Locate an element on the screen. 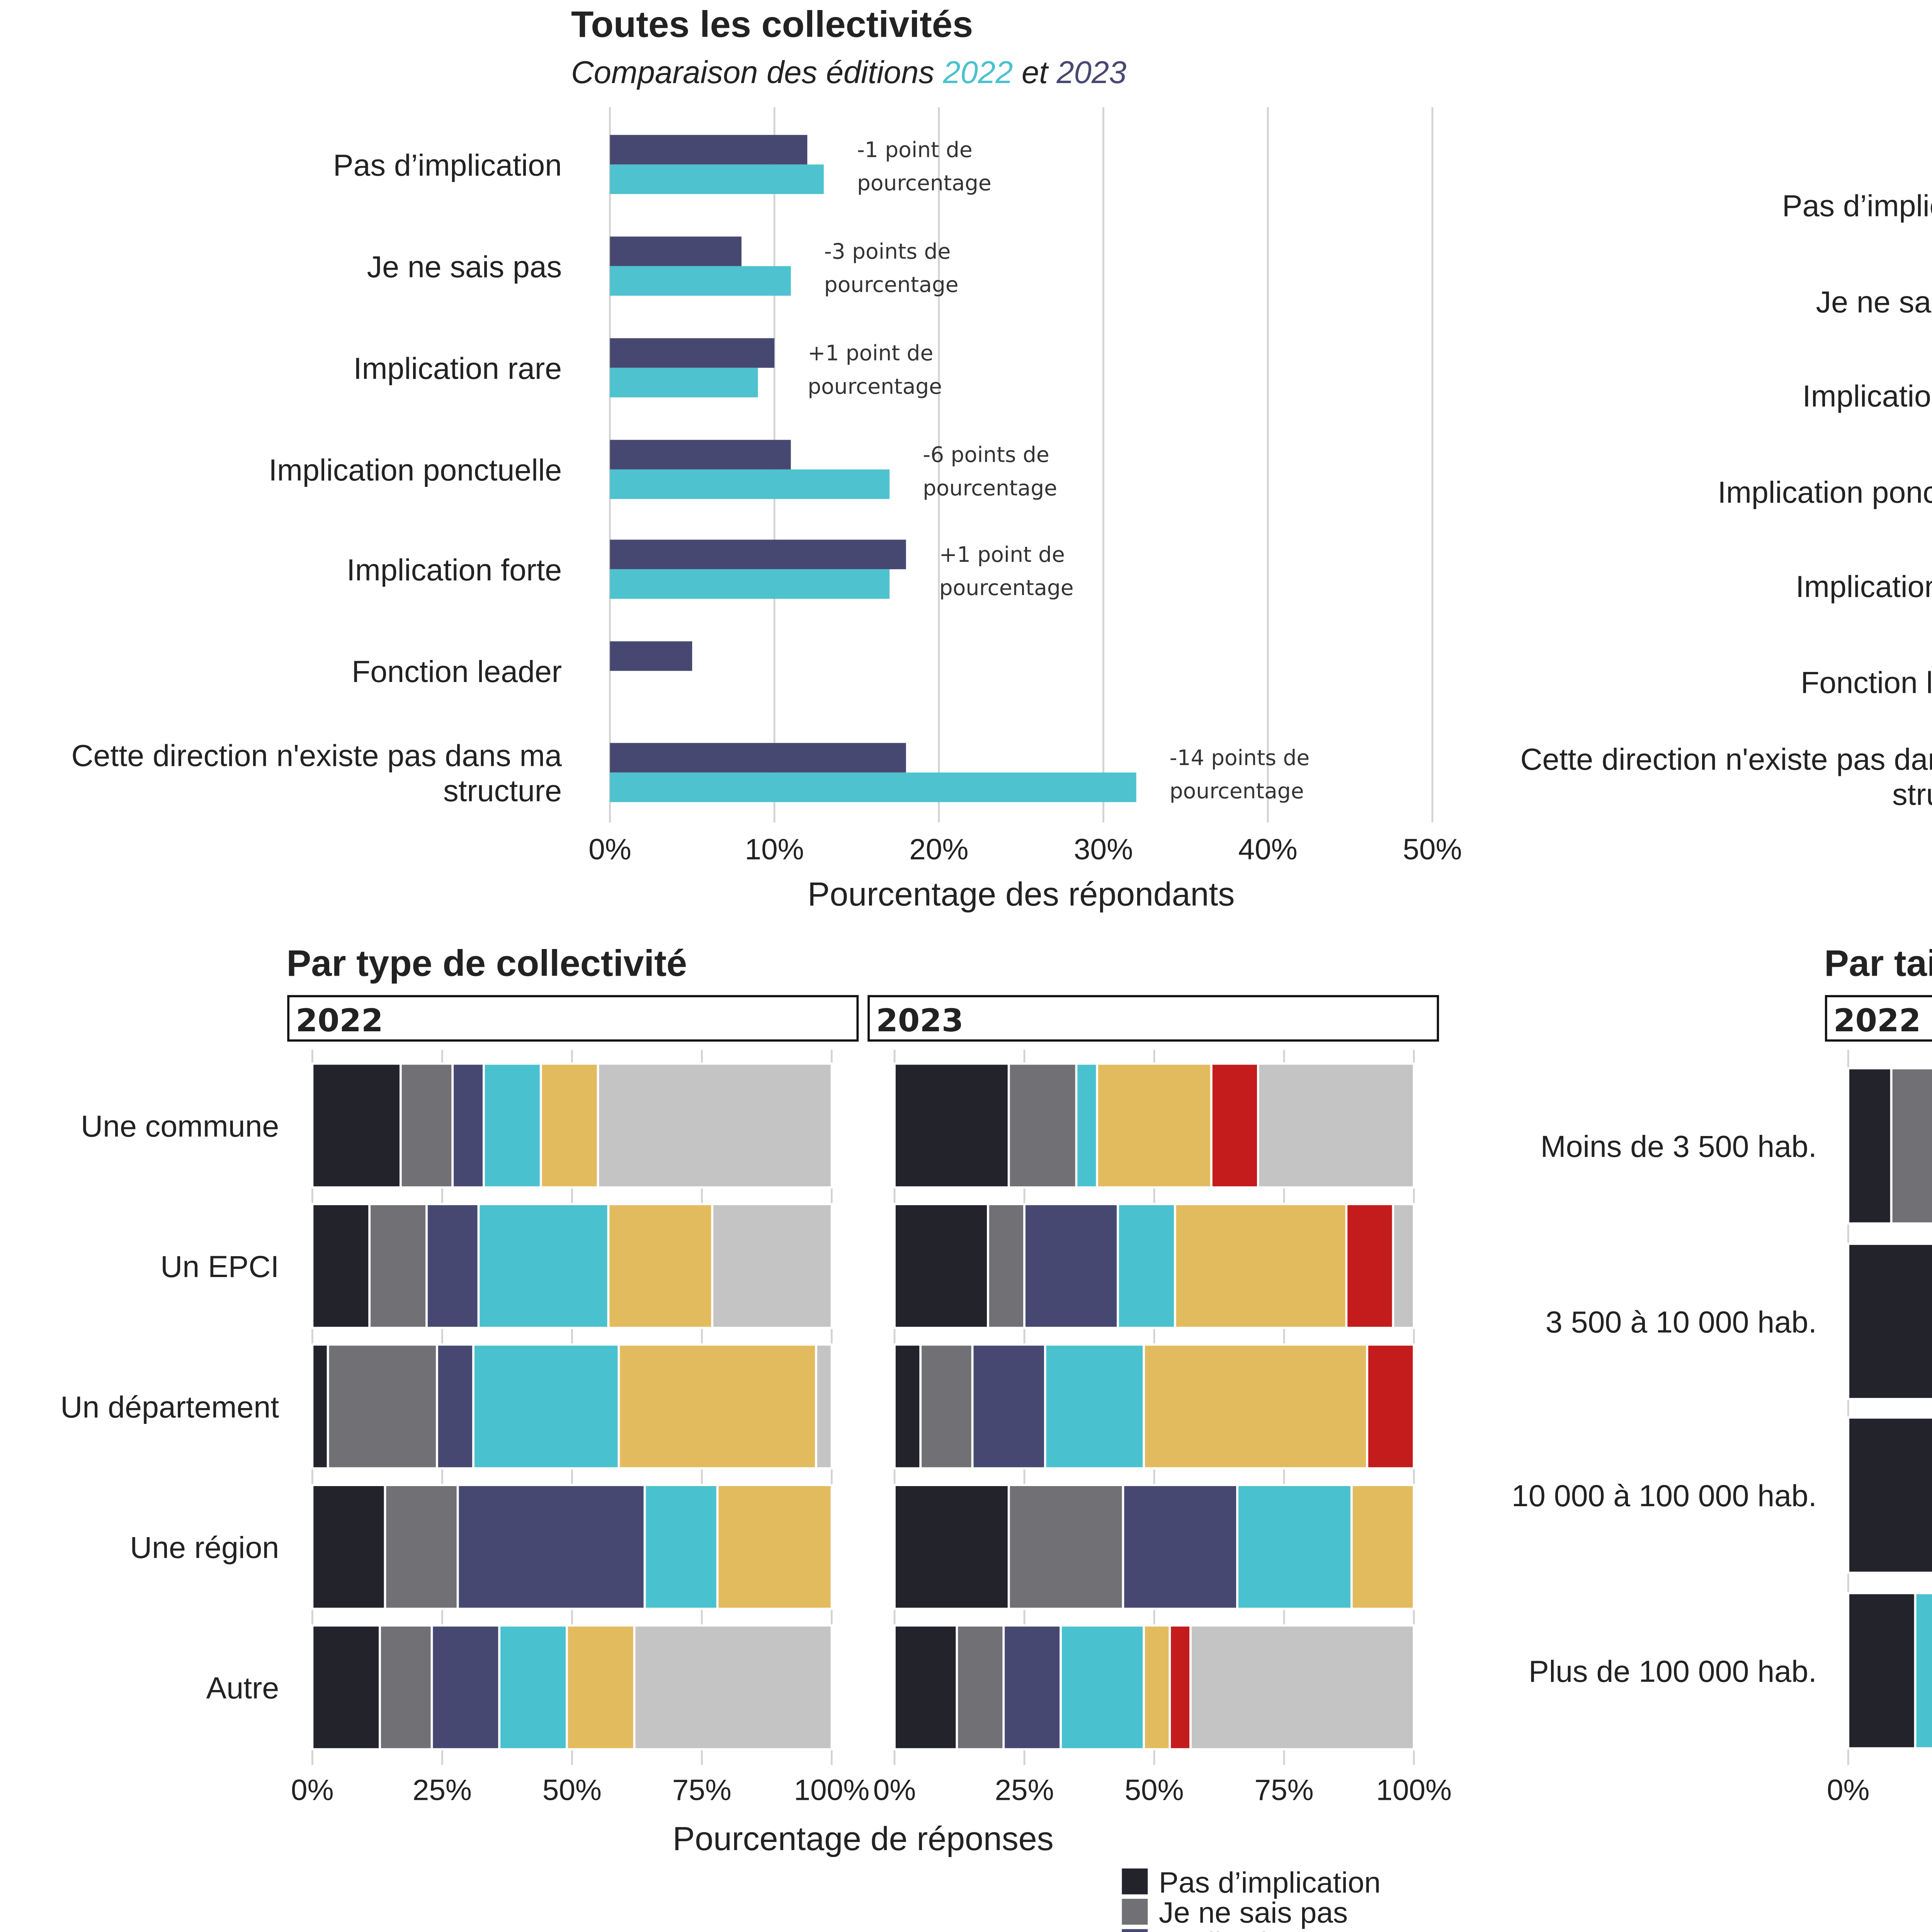  legend-item-label: Je ne sais pas is located at coordinates (1254, 1913).